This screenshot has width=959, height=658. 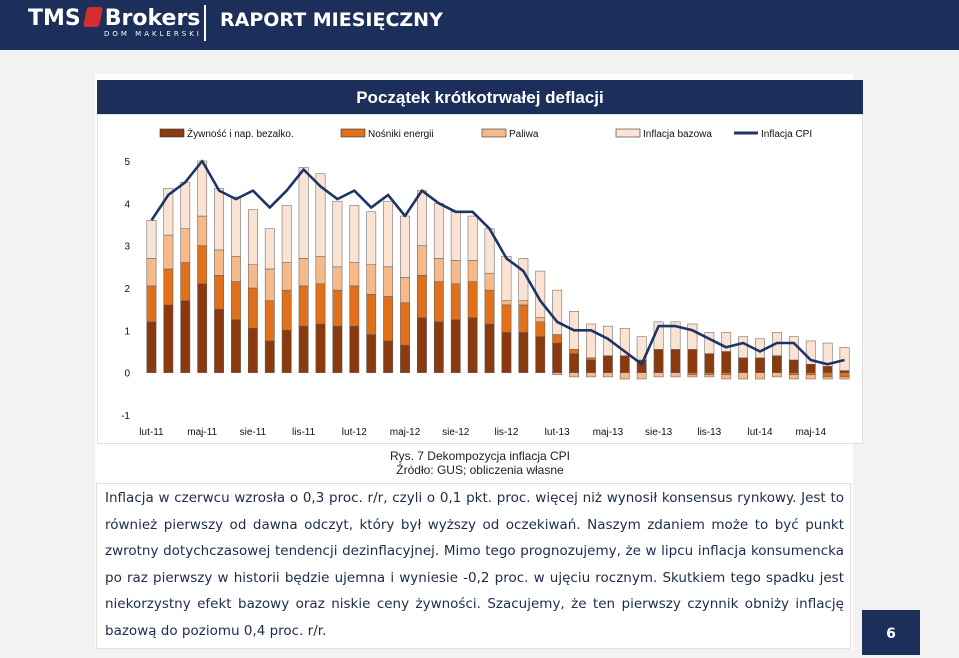 What do you see at coordinates (114, 18) in the screenshot?
I see `brand-logo: TMS Brokers` at bounding box center [114, 18].